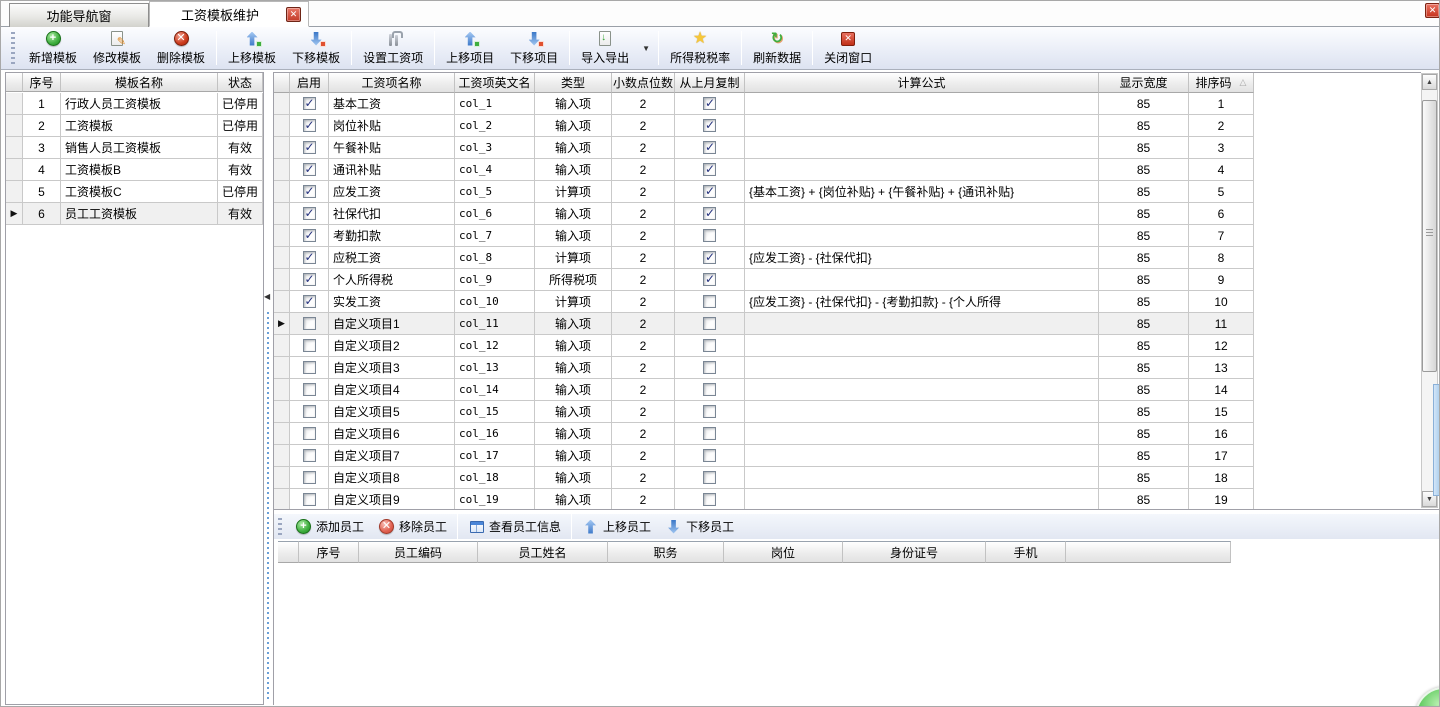  What do you see at coordinates (1026, 552) in the screenshot?
I see `column-header: 手机` at bounding box center [1026, 552].